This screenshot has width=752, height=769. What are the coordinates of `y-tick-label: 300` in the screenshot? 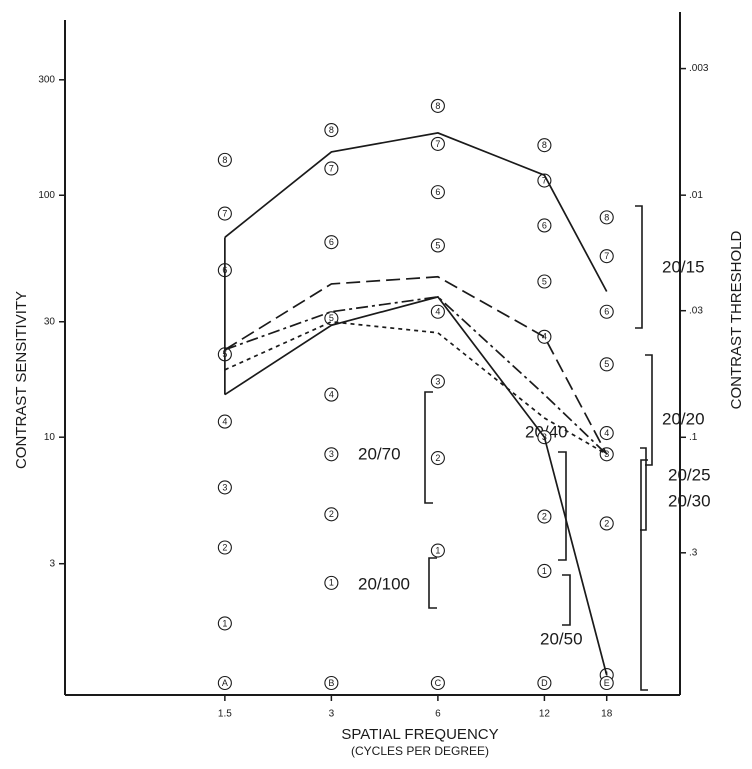 It's located at (46, 79).